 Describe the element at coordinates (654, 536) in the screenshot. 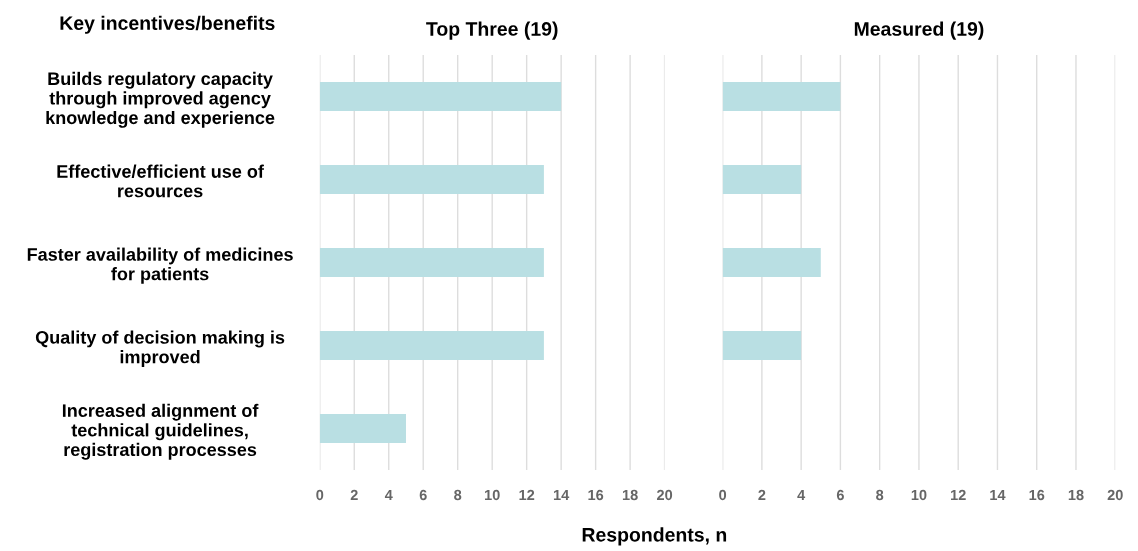

I see `text: Respondents, n` at that location.